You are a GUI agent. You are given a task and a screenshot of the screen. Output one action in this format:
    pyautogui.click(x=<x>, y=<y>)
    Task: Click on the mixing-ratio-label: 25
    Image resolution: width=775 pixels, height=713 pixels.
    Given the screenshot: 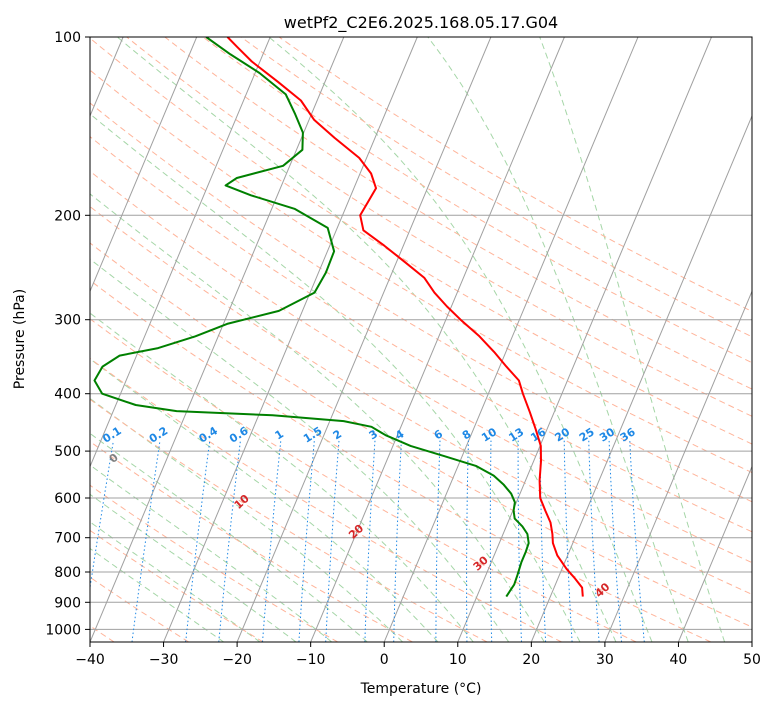 What is the action you would take?
    pyautogui.click(x=587, y=434)
    